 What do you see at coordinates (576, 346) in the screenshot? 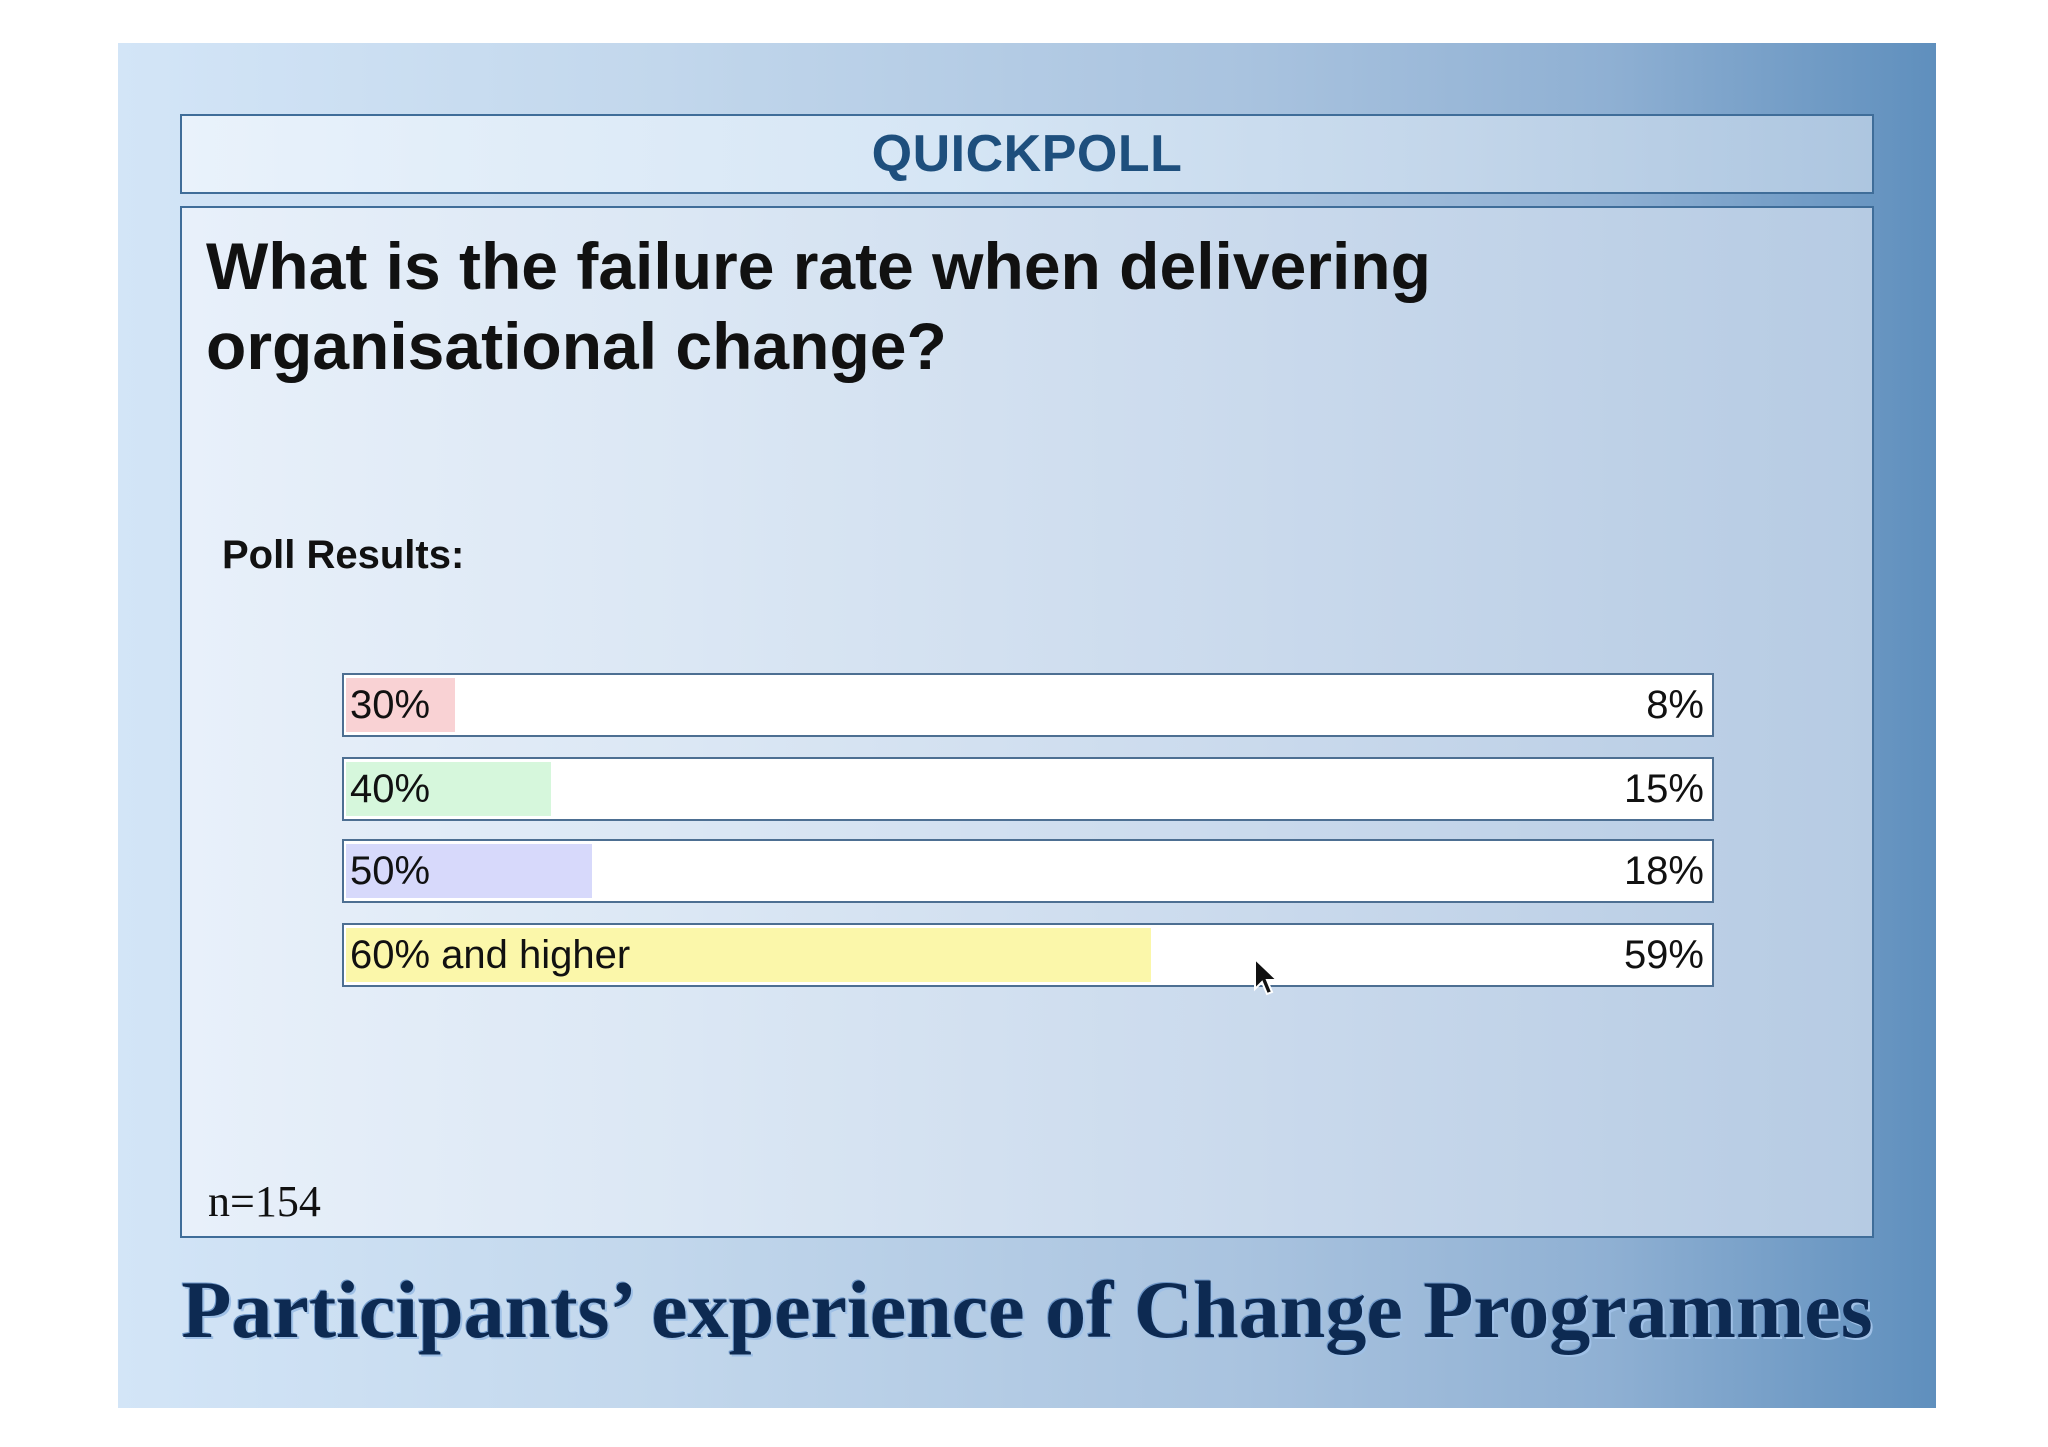
I see `question-line-2: organisational change?` at bounding box center [576, 346].